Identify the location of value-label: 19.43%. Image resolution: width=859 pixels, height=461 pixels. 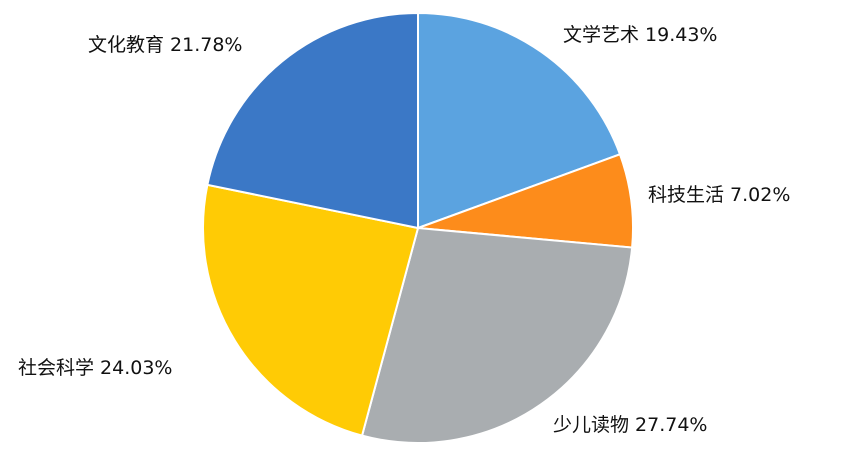
(681, 35).